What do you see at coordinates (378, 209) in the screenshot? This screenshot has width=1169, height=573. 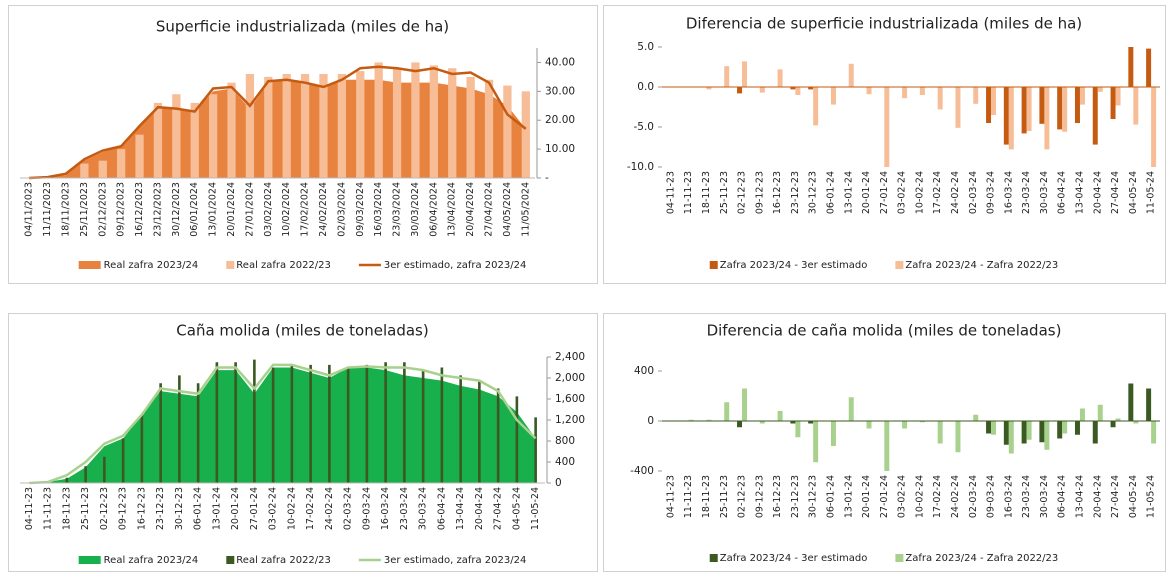 I see `x-tick-label: 16/03/2024` at bounding box center [378, 209].